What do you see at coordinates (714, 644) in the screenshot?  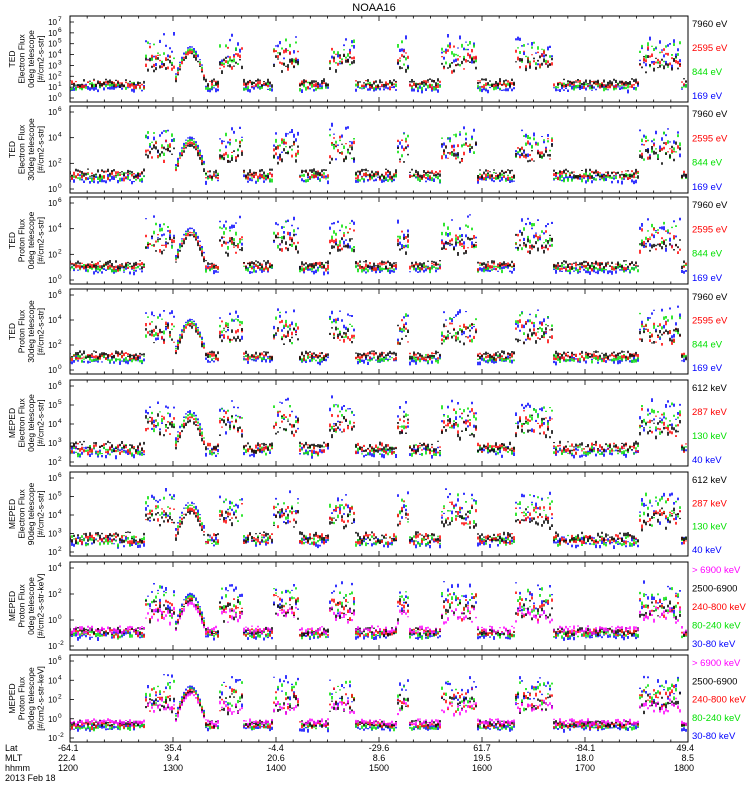 I see `legend-entry: 30-80 keV` at bounding box center [714, 644].